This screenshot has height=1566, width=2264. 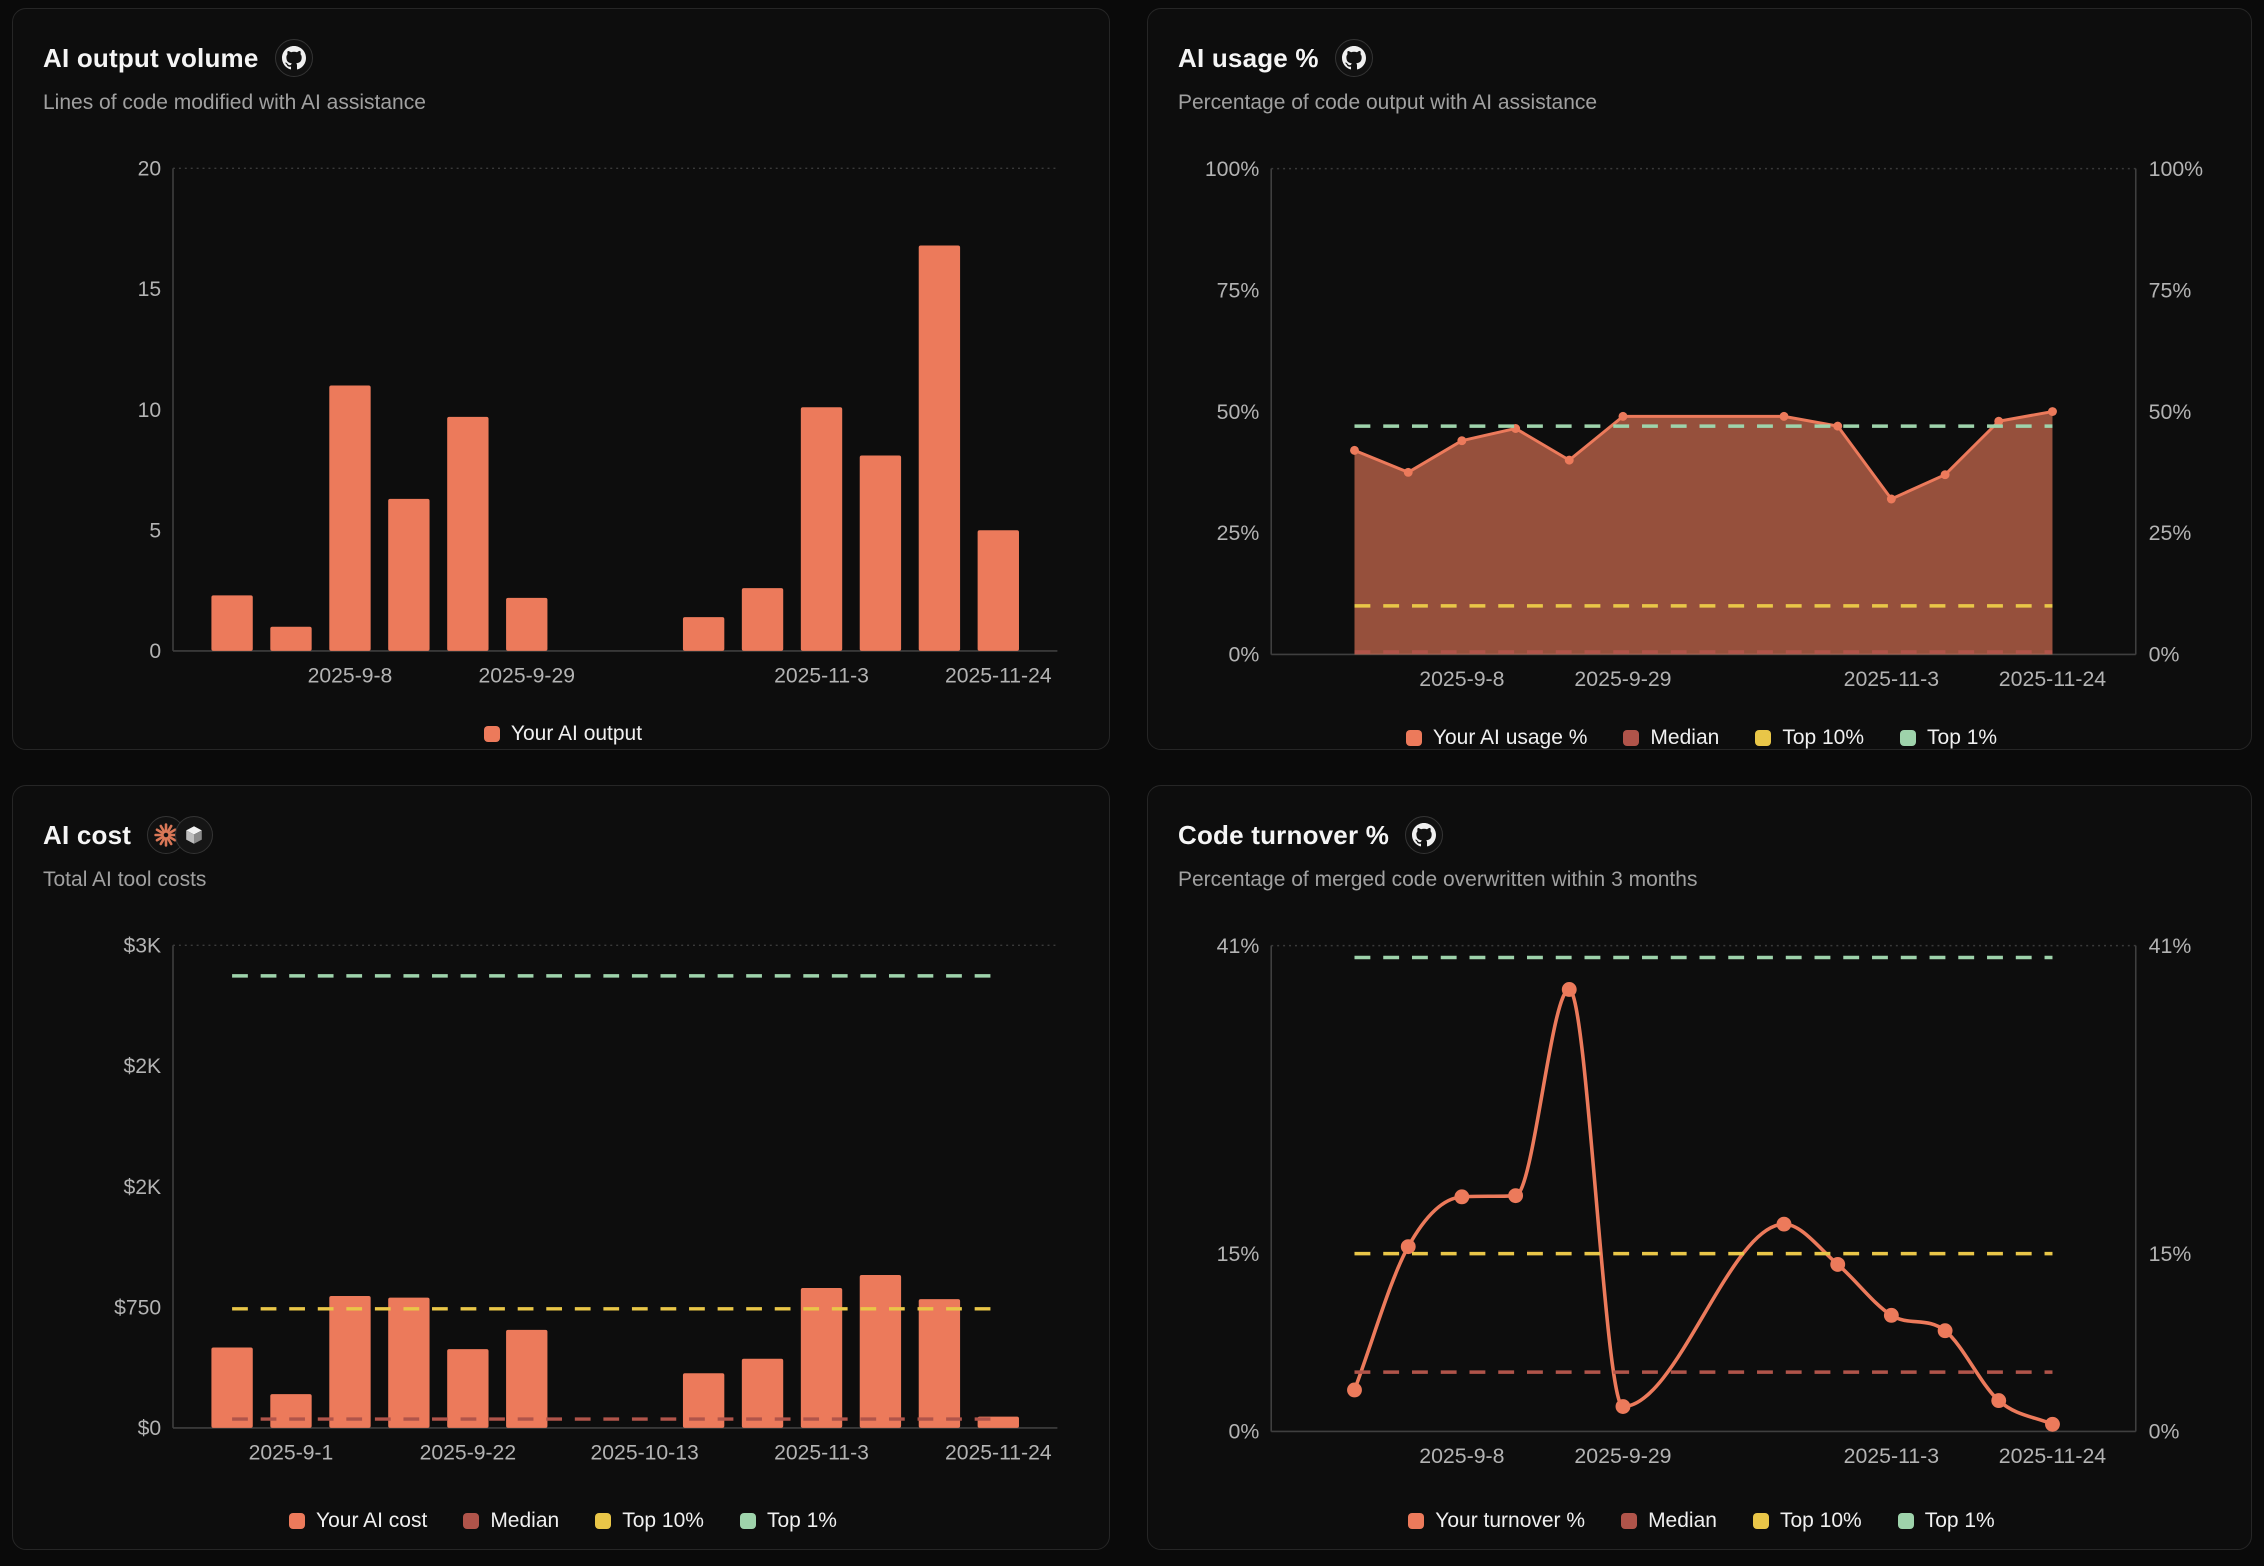 I want to click on cube-icon, so click(x=194, y=835).